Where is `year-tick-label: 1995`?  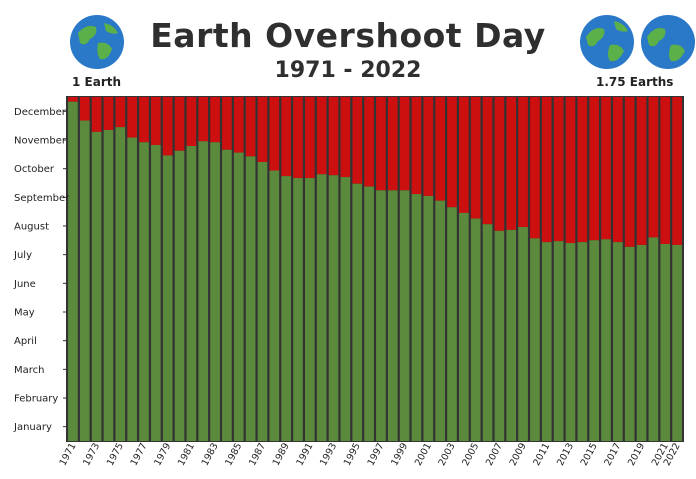
year-tick-label: 1995 is located at coordinates (352, 454).